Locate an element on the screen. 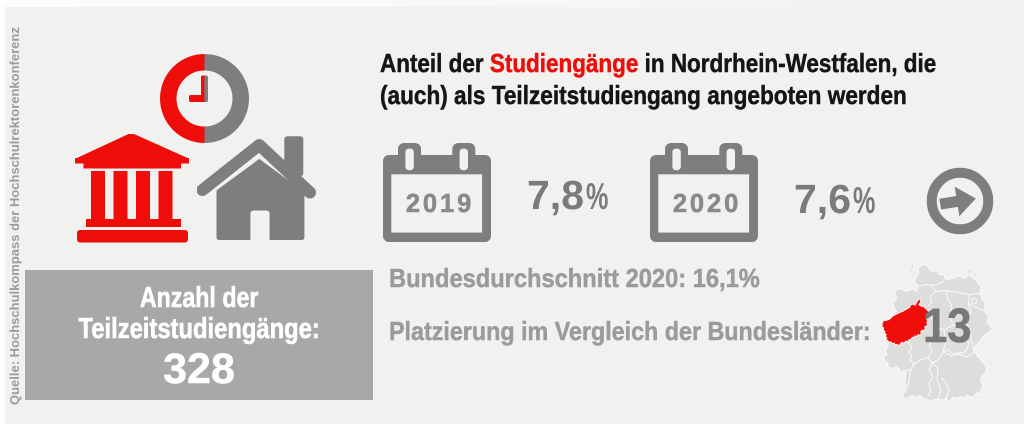 Image resolution: width=1024 pixels, height=424 pixels. svg-text: 2019 is located at coordinates (440, 204).